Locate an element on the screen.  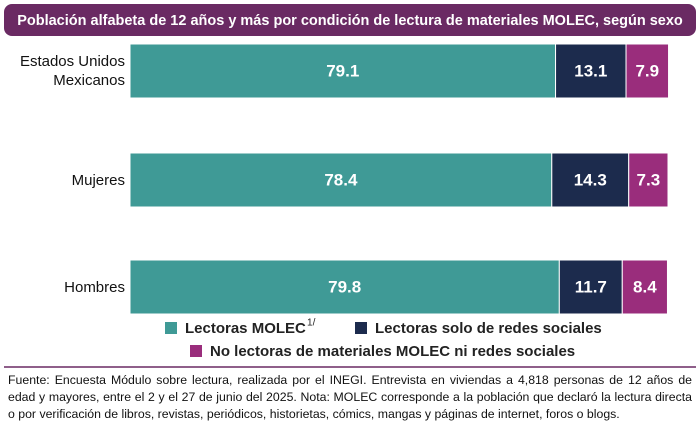
legend-label: Lectoras solo de redes sociales is located at coordinates (488, 328).